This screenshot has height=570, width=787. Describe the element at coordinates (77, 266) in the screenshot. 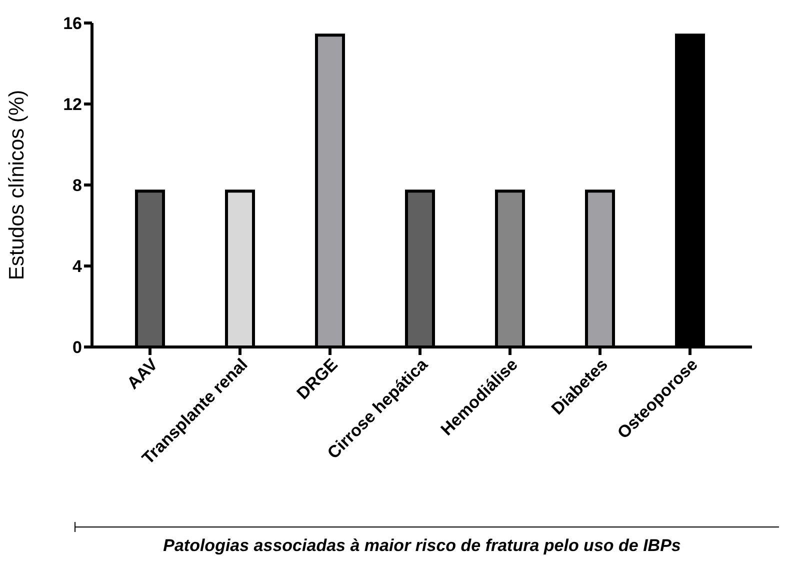

I see `y-tick-label: 4` at that location.